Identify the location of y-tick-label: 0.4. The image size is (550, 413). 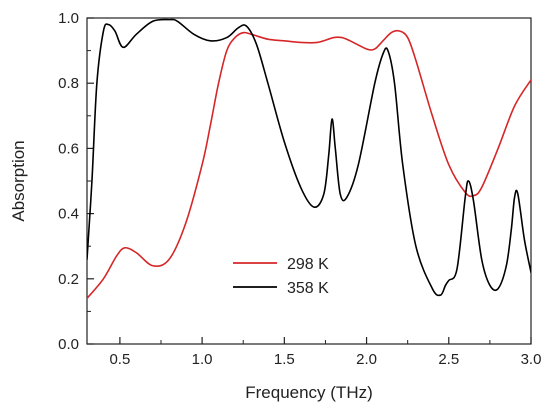
(68, 214).